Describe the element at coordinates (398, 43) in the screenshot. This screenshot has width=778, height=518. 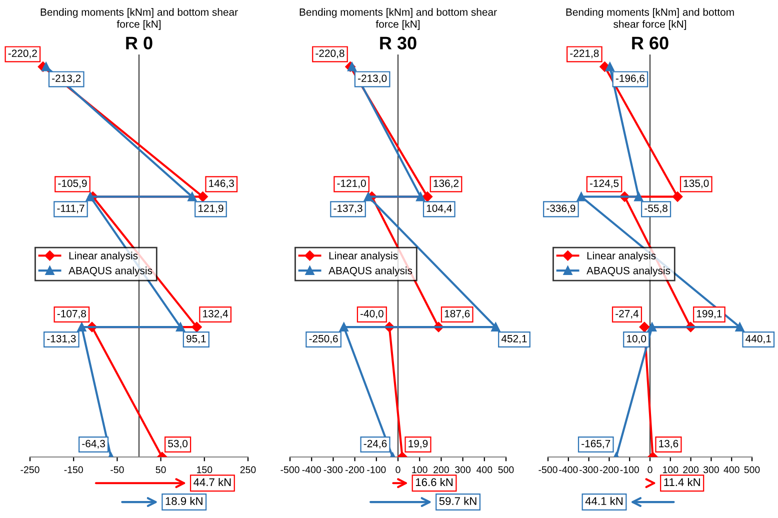
I see `chart-subtitle: R 30` at that location.